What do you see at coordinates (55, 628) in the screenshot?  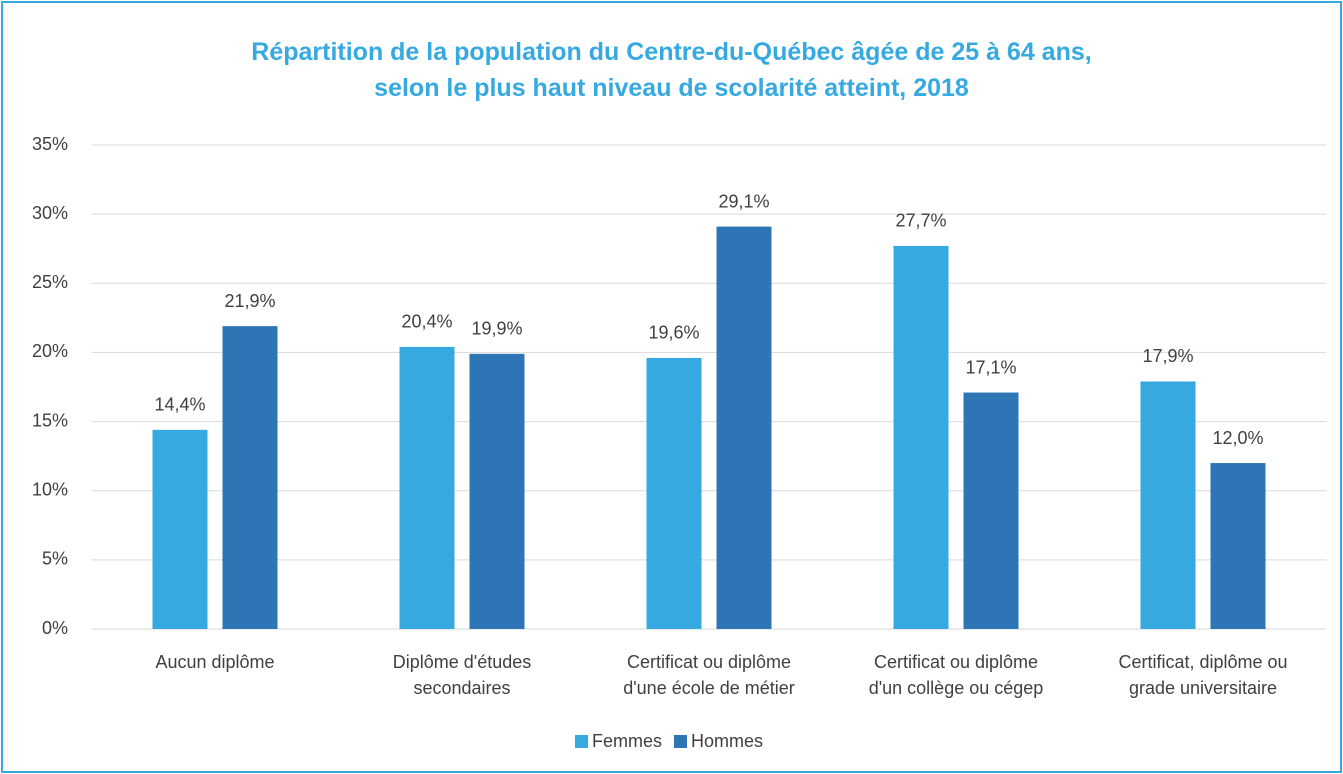 I see `y-tick-label: 0%` at bounding box center [55, 628].